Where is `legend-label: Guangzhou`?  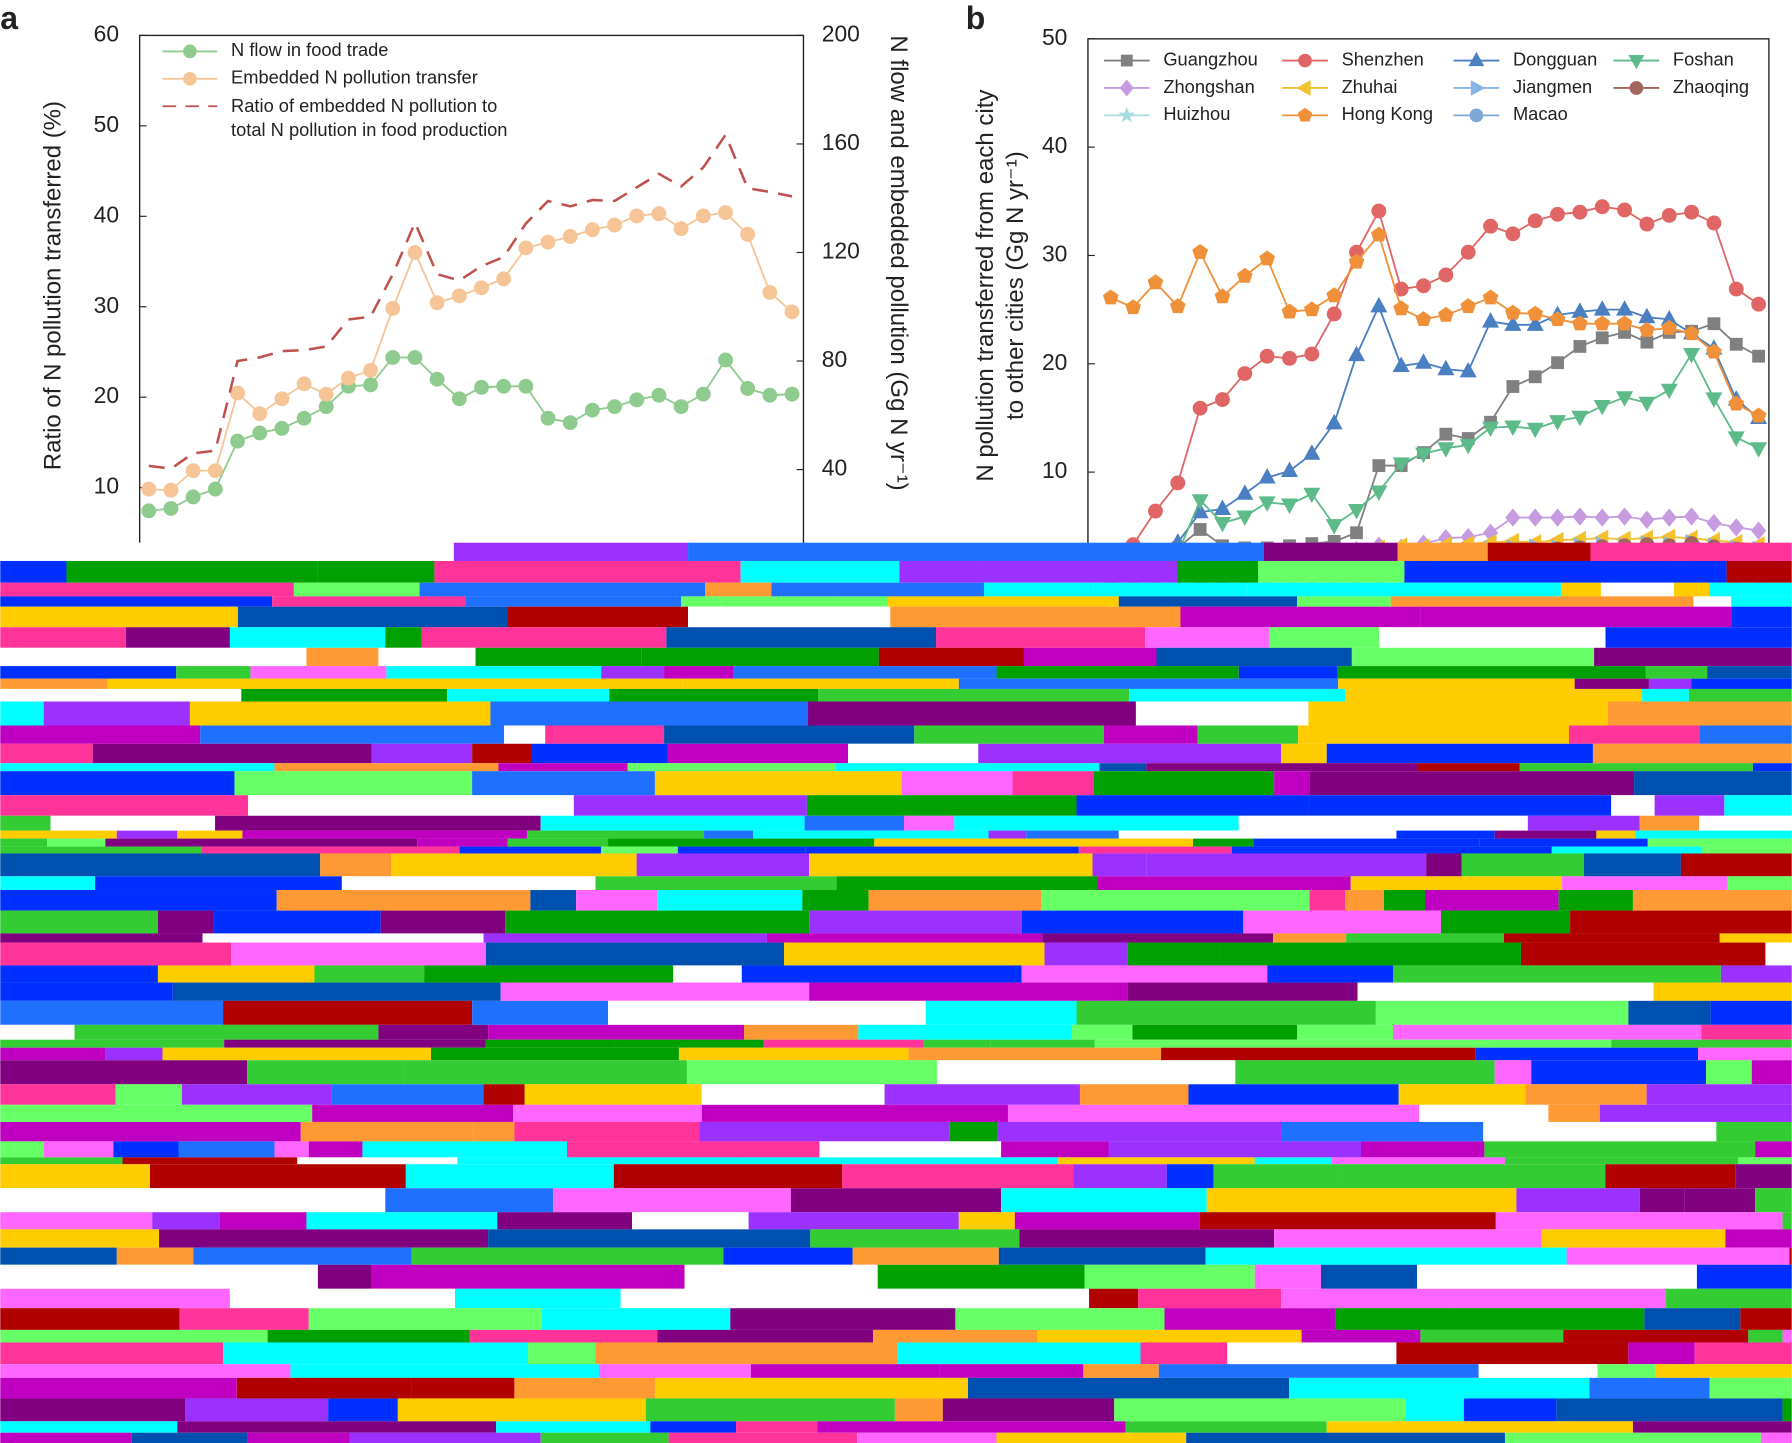 legend-label: Guangzhou is located at coordinates (1210, 58).